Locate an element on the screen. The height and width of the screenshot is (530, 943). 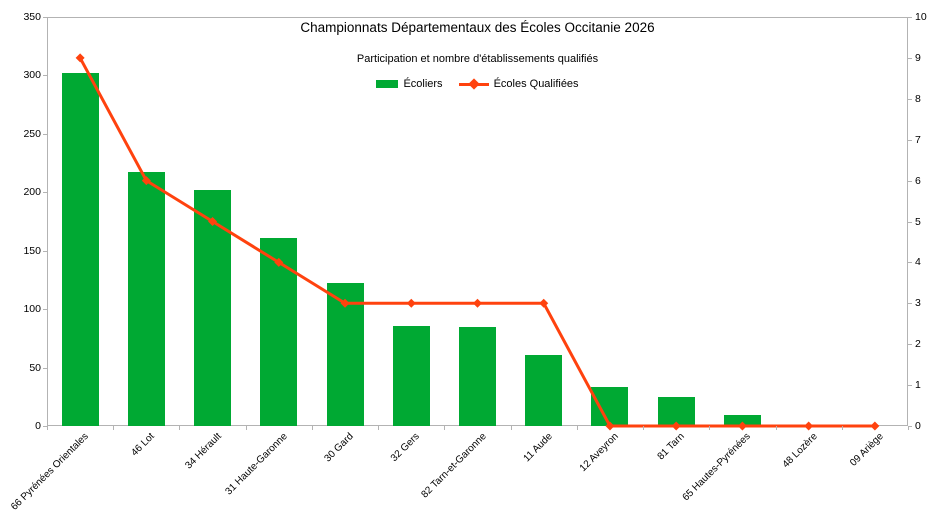
left-axis-tick-label: 0 is located at coordinates (38, 426).